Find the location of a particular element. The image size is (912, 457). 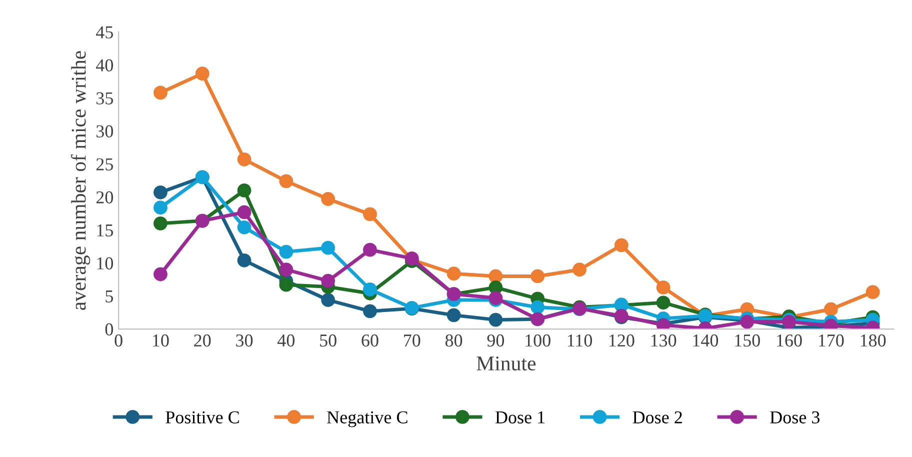

y-tick-label: 35 is located at coordinates (104, 98).